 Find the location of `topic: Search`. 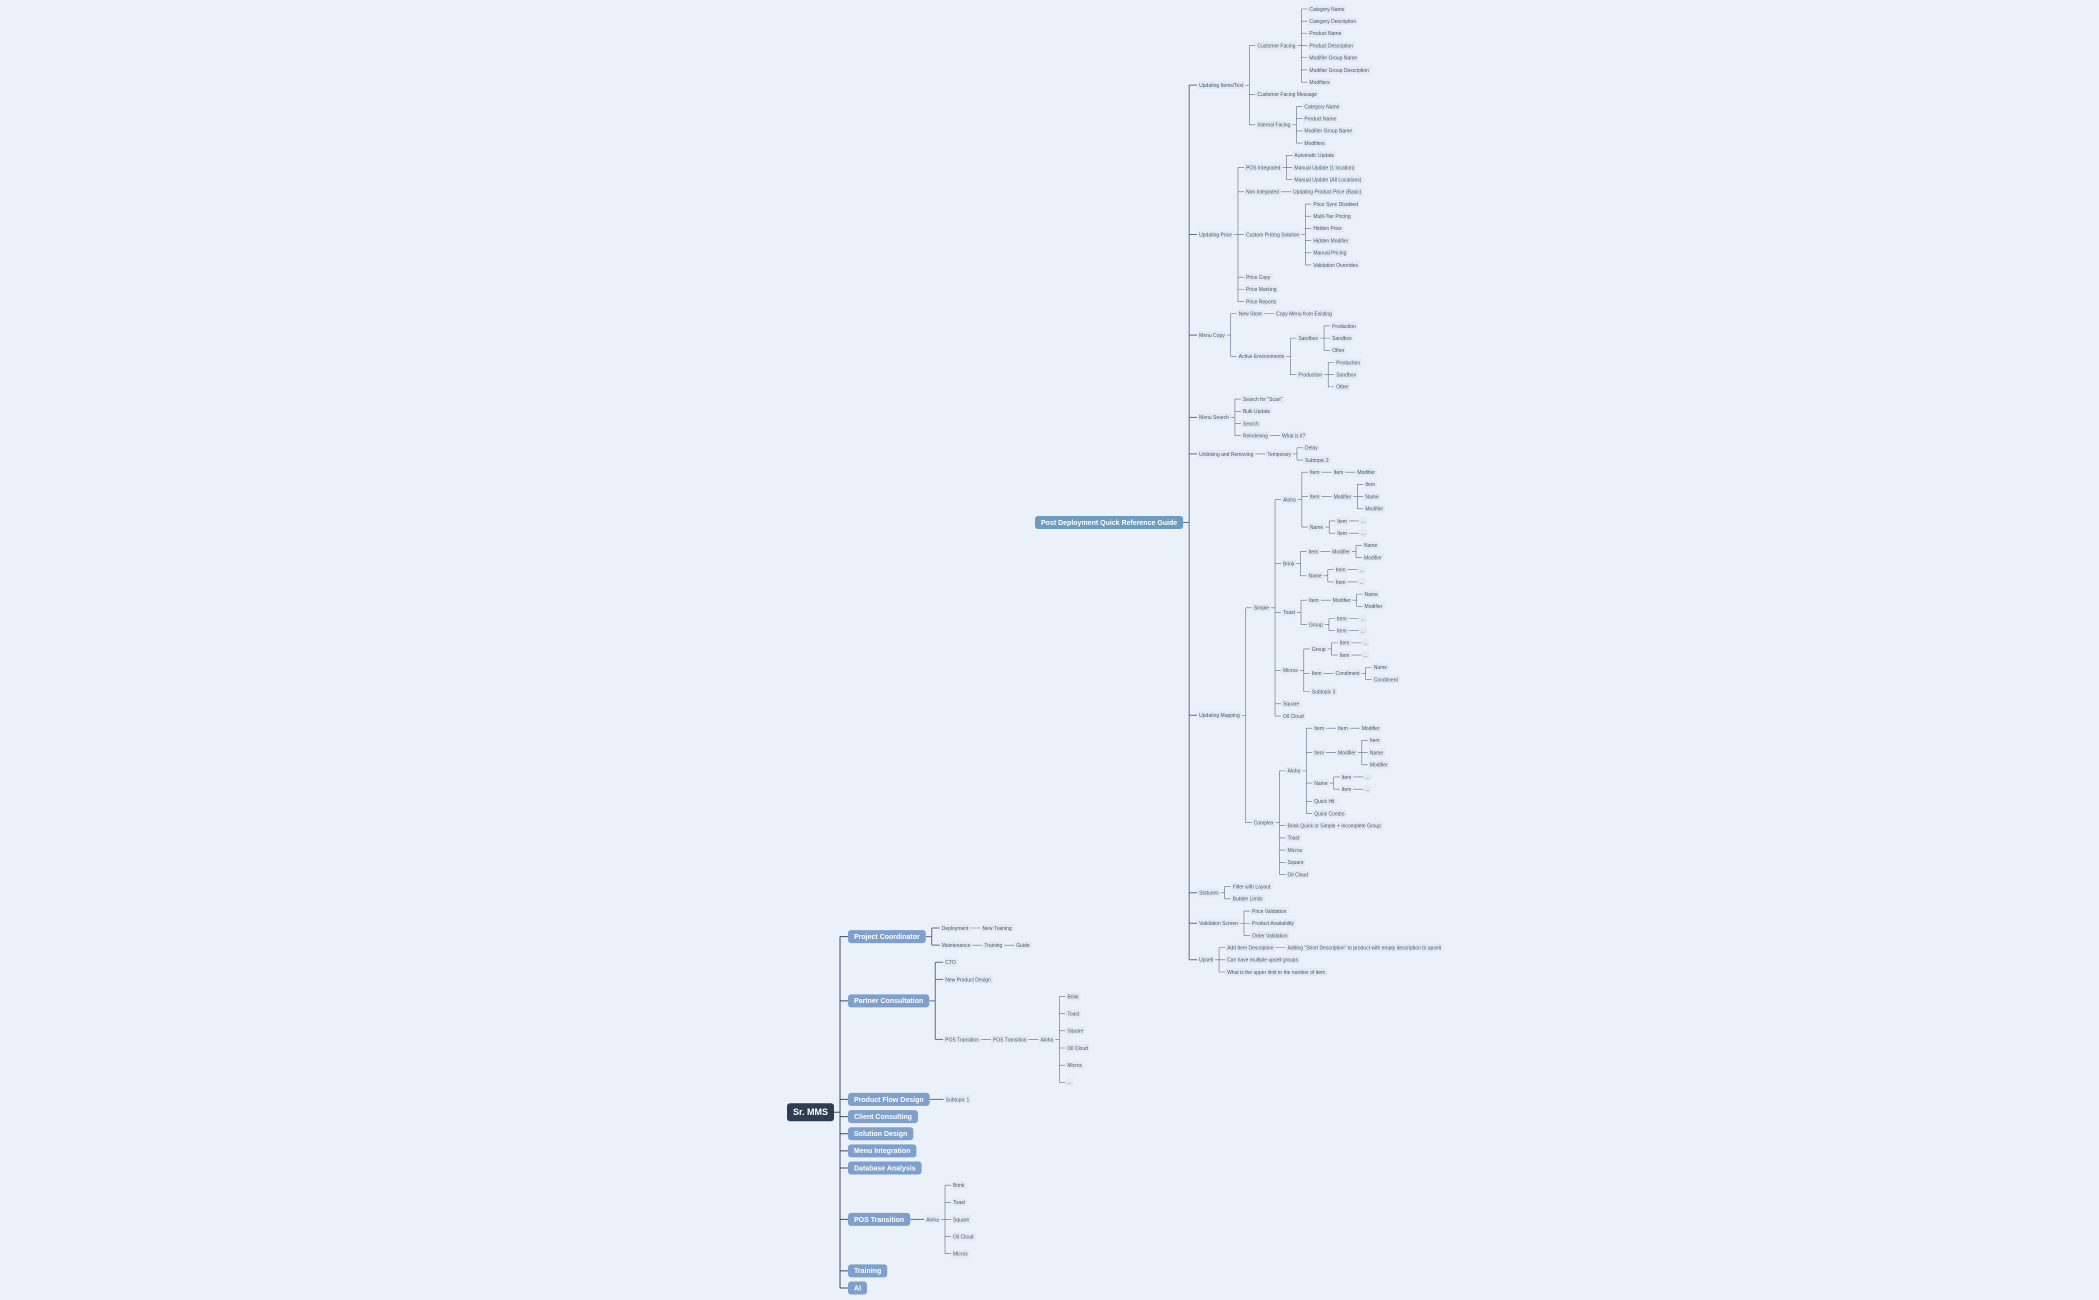

topic: Search is located at coordinates (1250, 423).